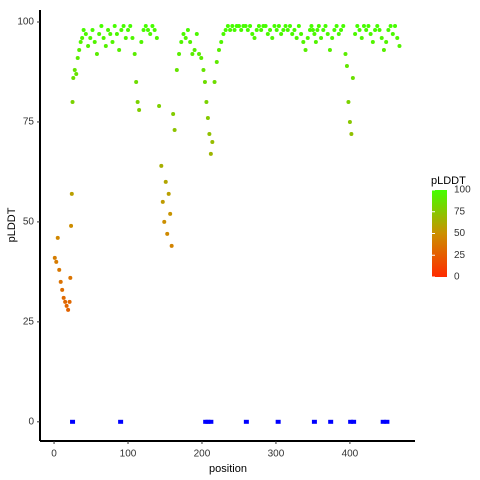 This screenshot has width=480, height=480. Describe the element at coordinates (29, 122) in the screenshot. I see `y-tick-label: 75` at that location.